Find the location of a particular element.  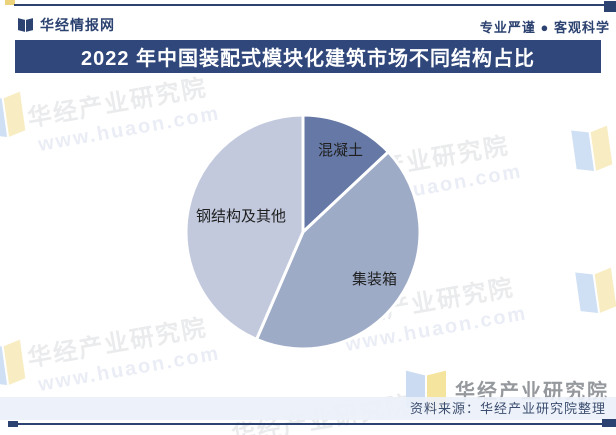

title-banner: 2022 年中国装配式模块化建筑市场不同结构占比 is located at coordinates (308, 56).